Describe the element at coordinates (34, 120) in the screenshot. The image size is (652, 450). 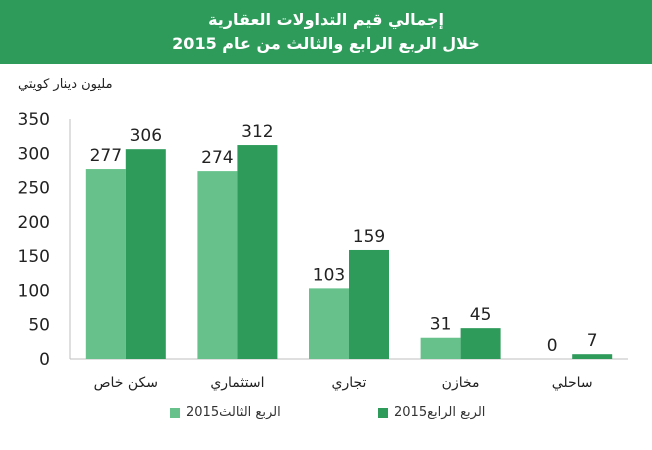
I see `y-tick-label: 350` at that location.